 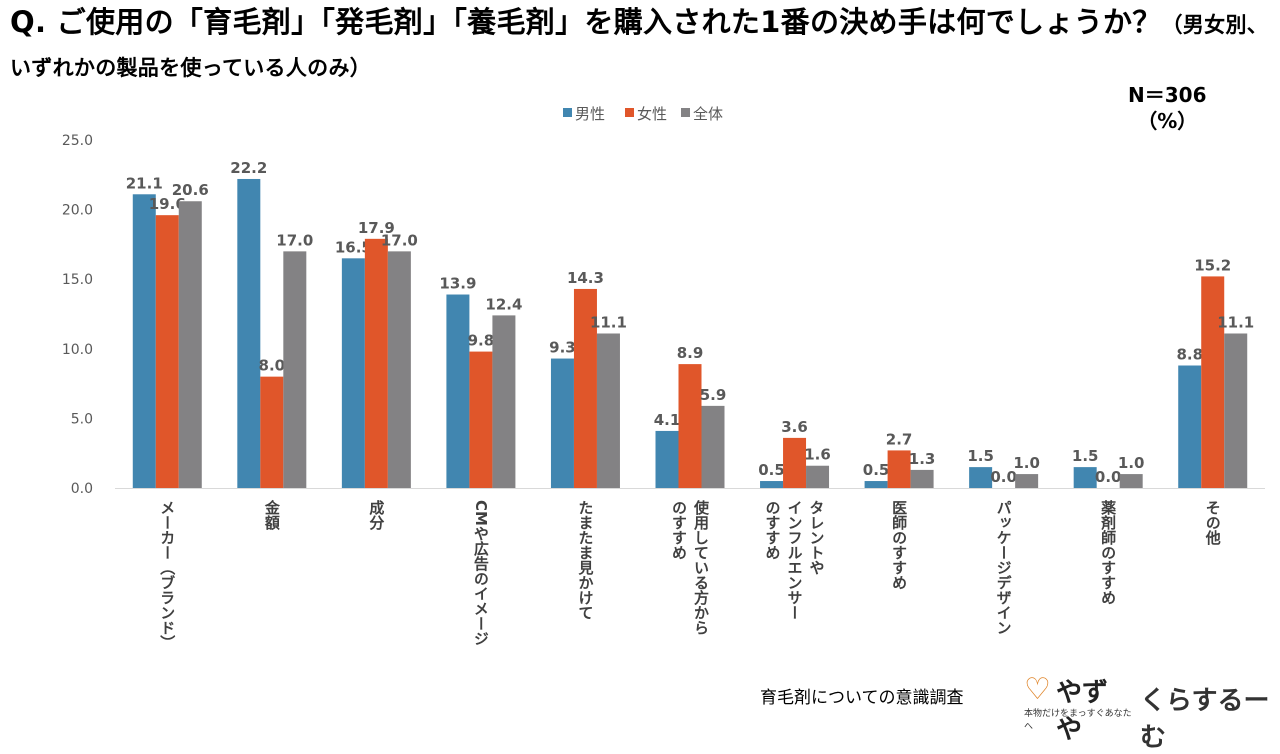 What do you see at coordinates (1078, 720) in the screenshot?
I see `yazuya-tagline: 本物だけをまっすぐあなたへ` at bounding box center [1078, 720].